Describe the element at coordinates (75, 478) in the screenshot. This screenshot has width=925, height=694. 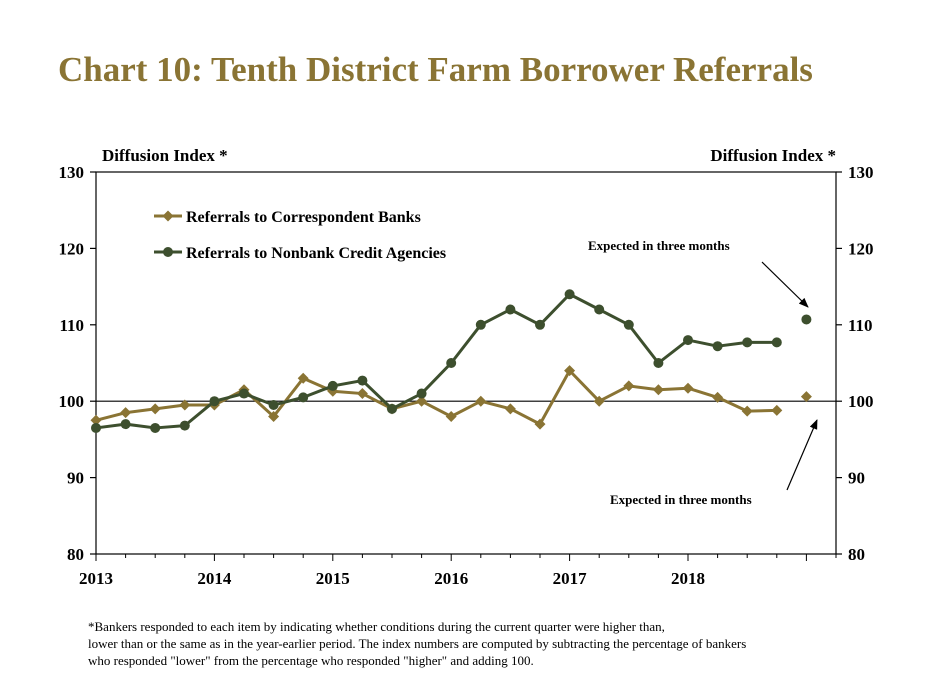
I see `y-tick-label-left: 90` at that location.